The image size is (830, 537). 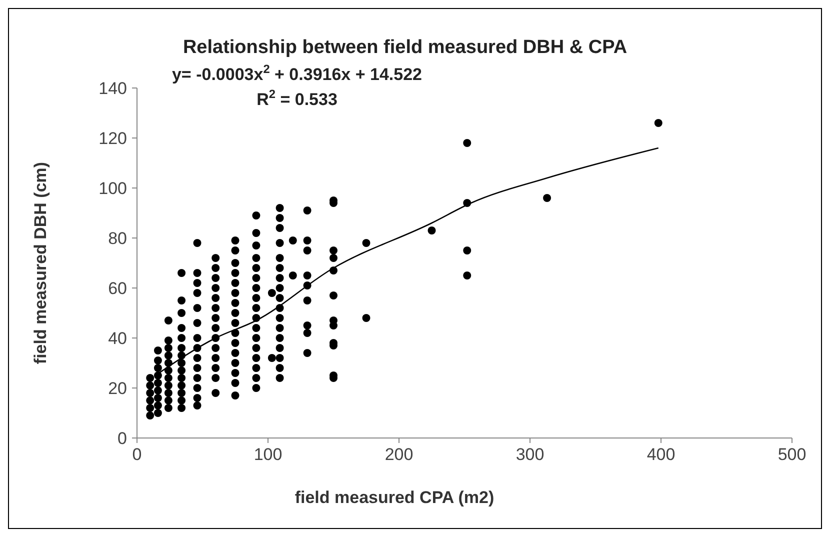 What do you see at coordinates (112, 88) in the screenshot?
I see `y-tick-label: 140` at bounding box center [112, 88].